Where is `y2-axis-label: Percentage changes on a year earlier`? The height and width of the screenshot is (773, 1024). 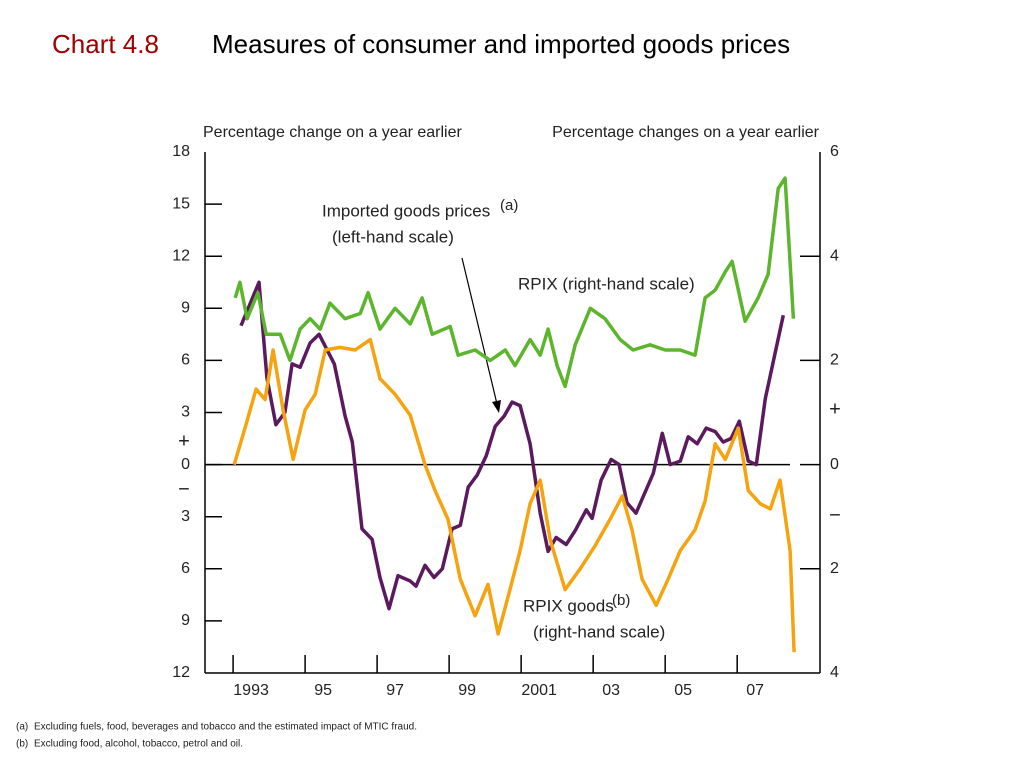
y2-axis-label: Percentage changes on a year earlier is located at coordinates (686, 132).